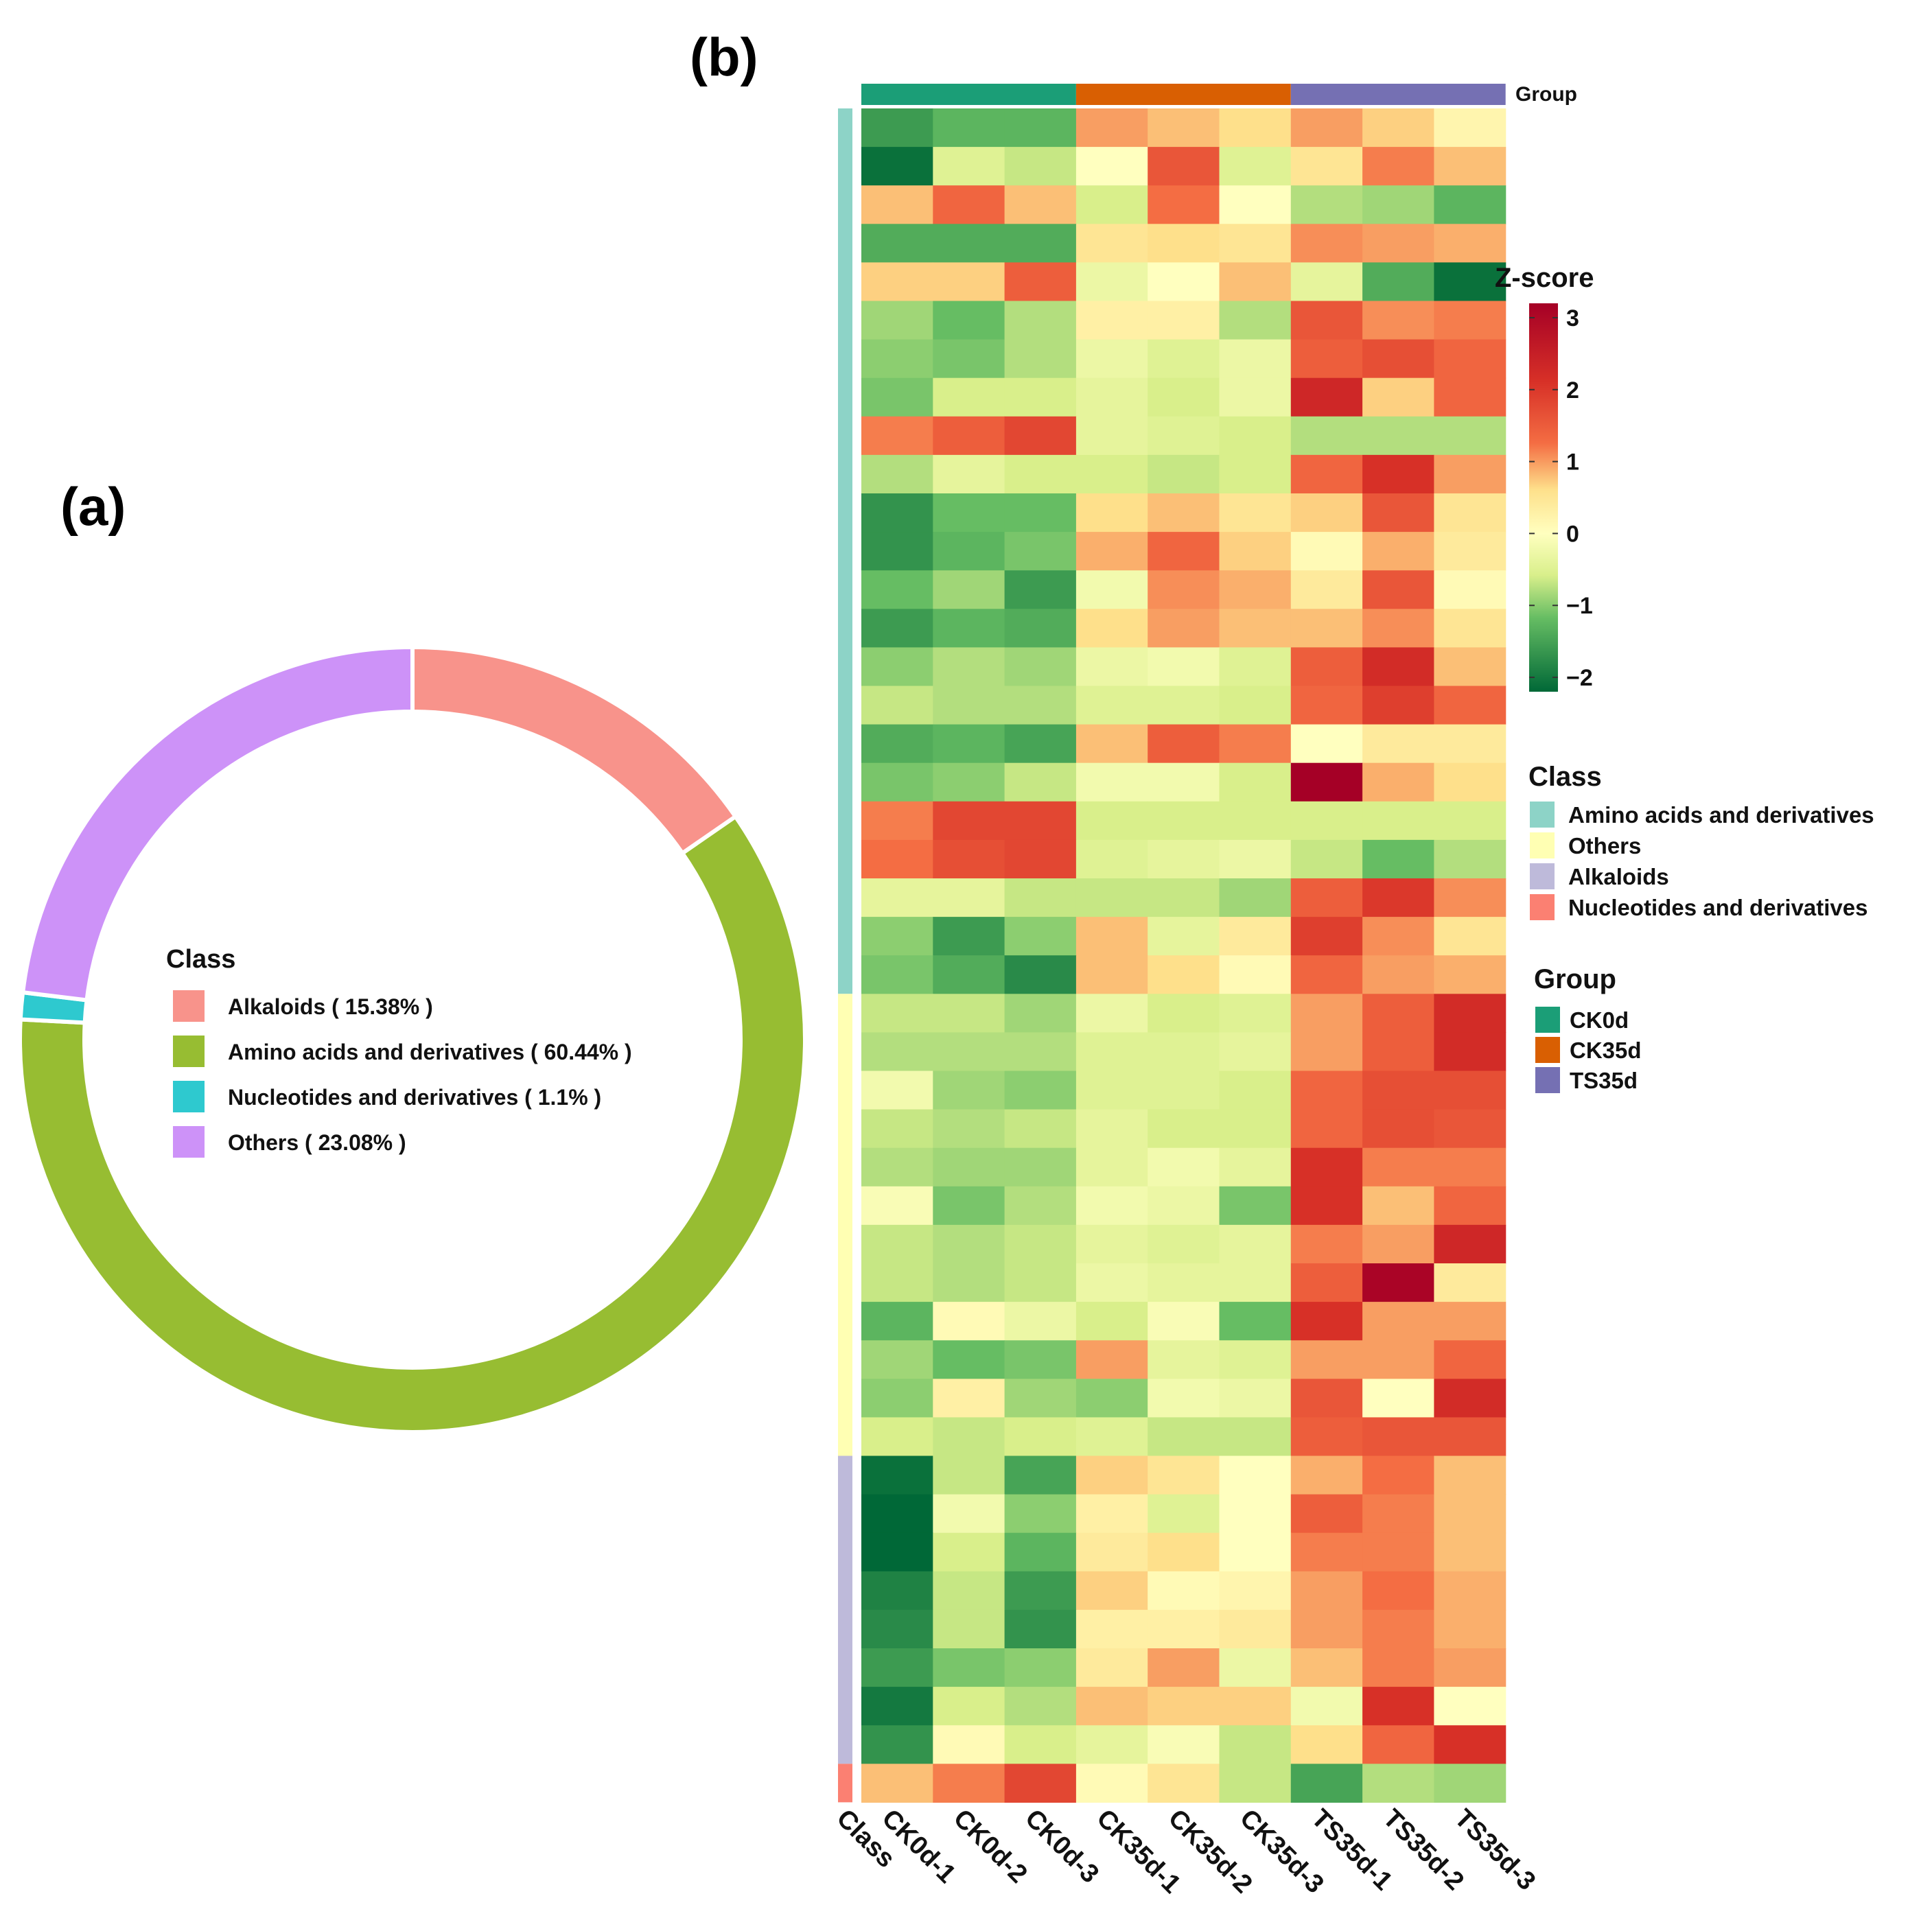 This screenshot has height=1918, width=1932. I want to click on heatmap-cell-r12-c3, so click(1040, 551).